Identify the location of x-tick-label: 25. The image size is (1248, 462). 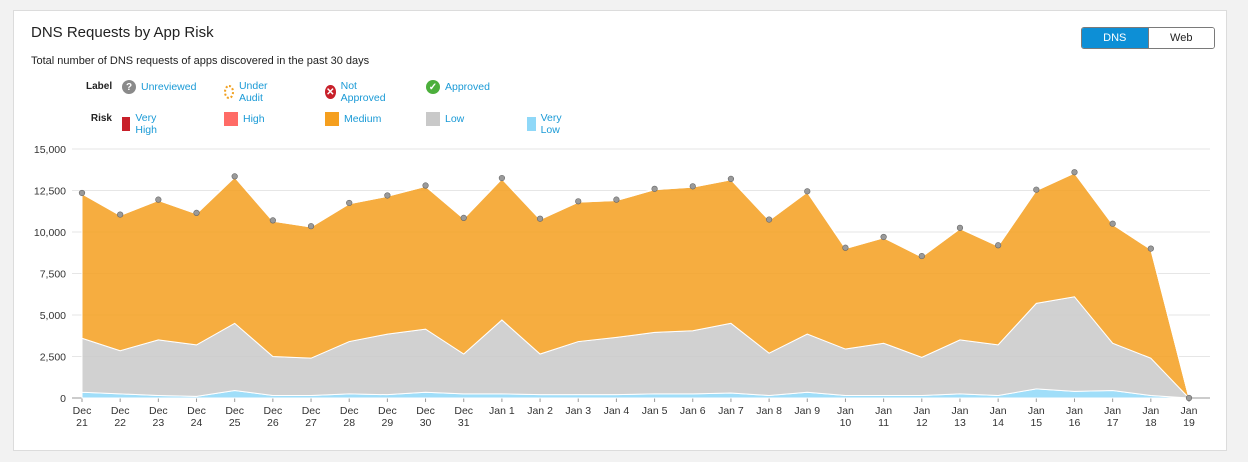
(235, 423).